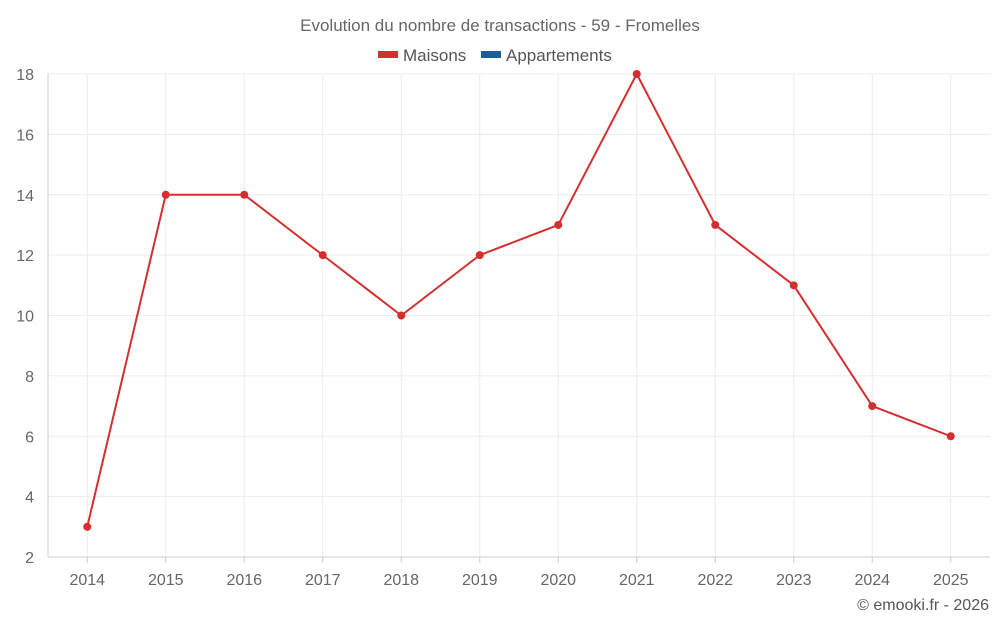 This screenshot has width=1000, height=625. I want to click on x-tick-label: 2022, so click(715, 580).